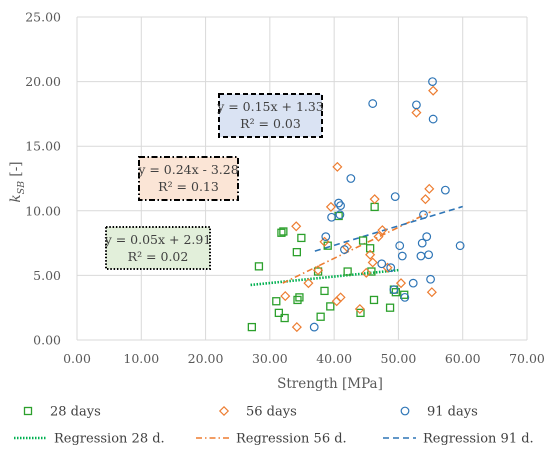 Image resolution: width=550 pixels, height=453 pixels. I want to click on regression-equation: y = 0.24x - 3.28, so click(187, 169).